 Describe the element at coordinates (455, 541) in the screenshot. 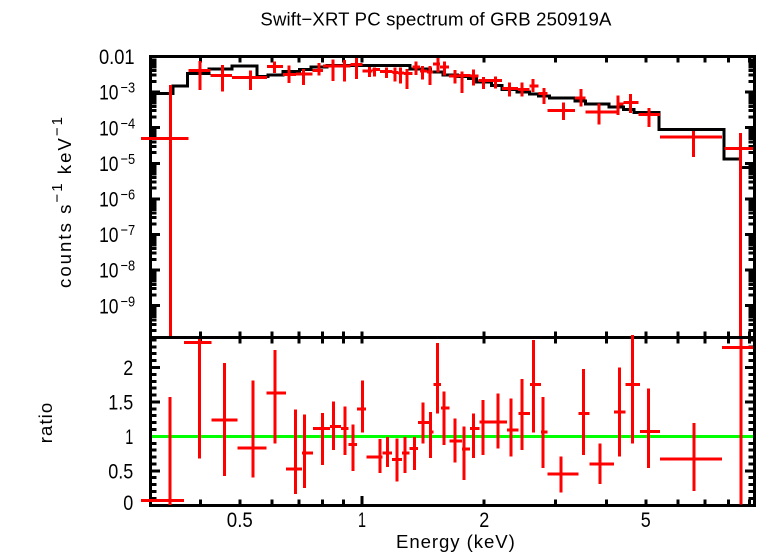

I see `svg-text: Energy (keV)` at that location.